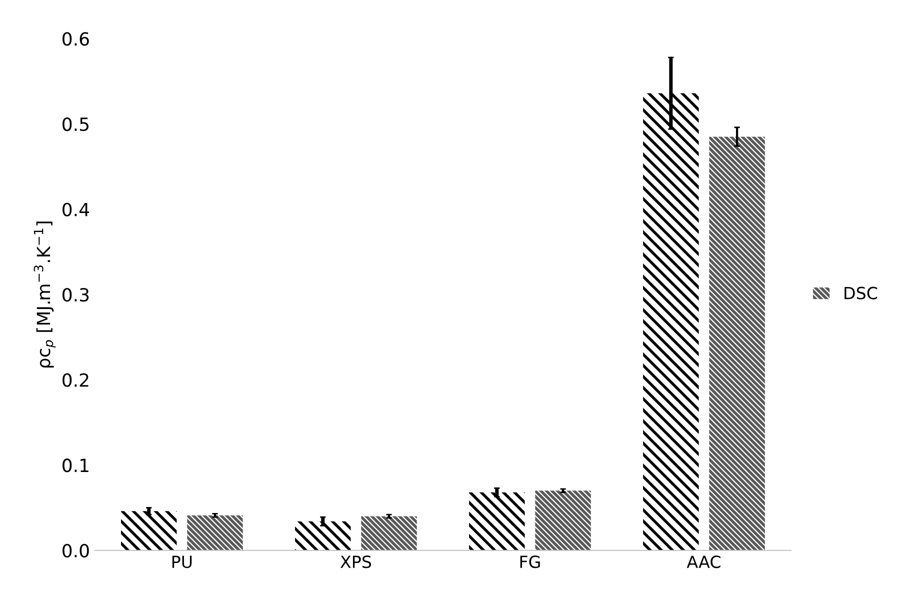 This screenshot has height=595, width=904. What do you see at coordinates (861, 293) in the screenshot?
I see `legend-label: DSC` at bounding box center [861, 293].